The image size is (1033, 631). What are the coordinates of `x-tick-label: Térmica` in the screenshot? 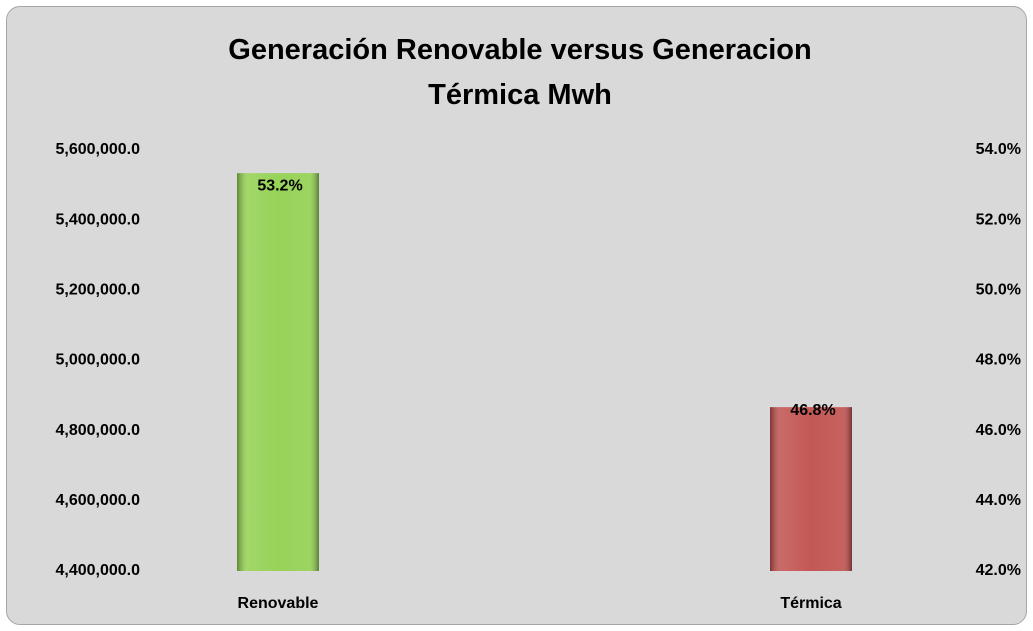 It's located at (810, 603).